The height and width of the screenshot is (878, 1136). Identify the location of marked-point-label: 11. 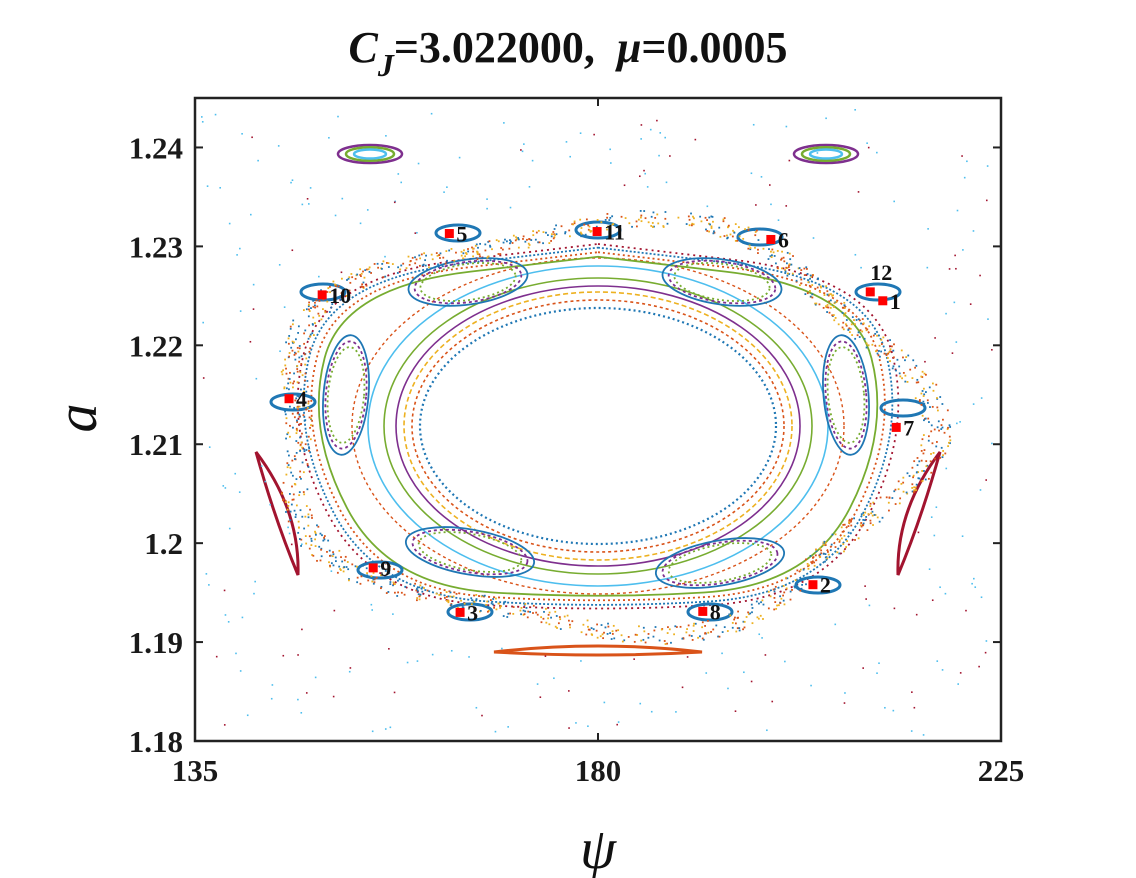
(614, 232).